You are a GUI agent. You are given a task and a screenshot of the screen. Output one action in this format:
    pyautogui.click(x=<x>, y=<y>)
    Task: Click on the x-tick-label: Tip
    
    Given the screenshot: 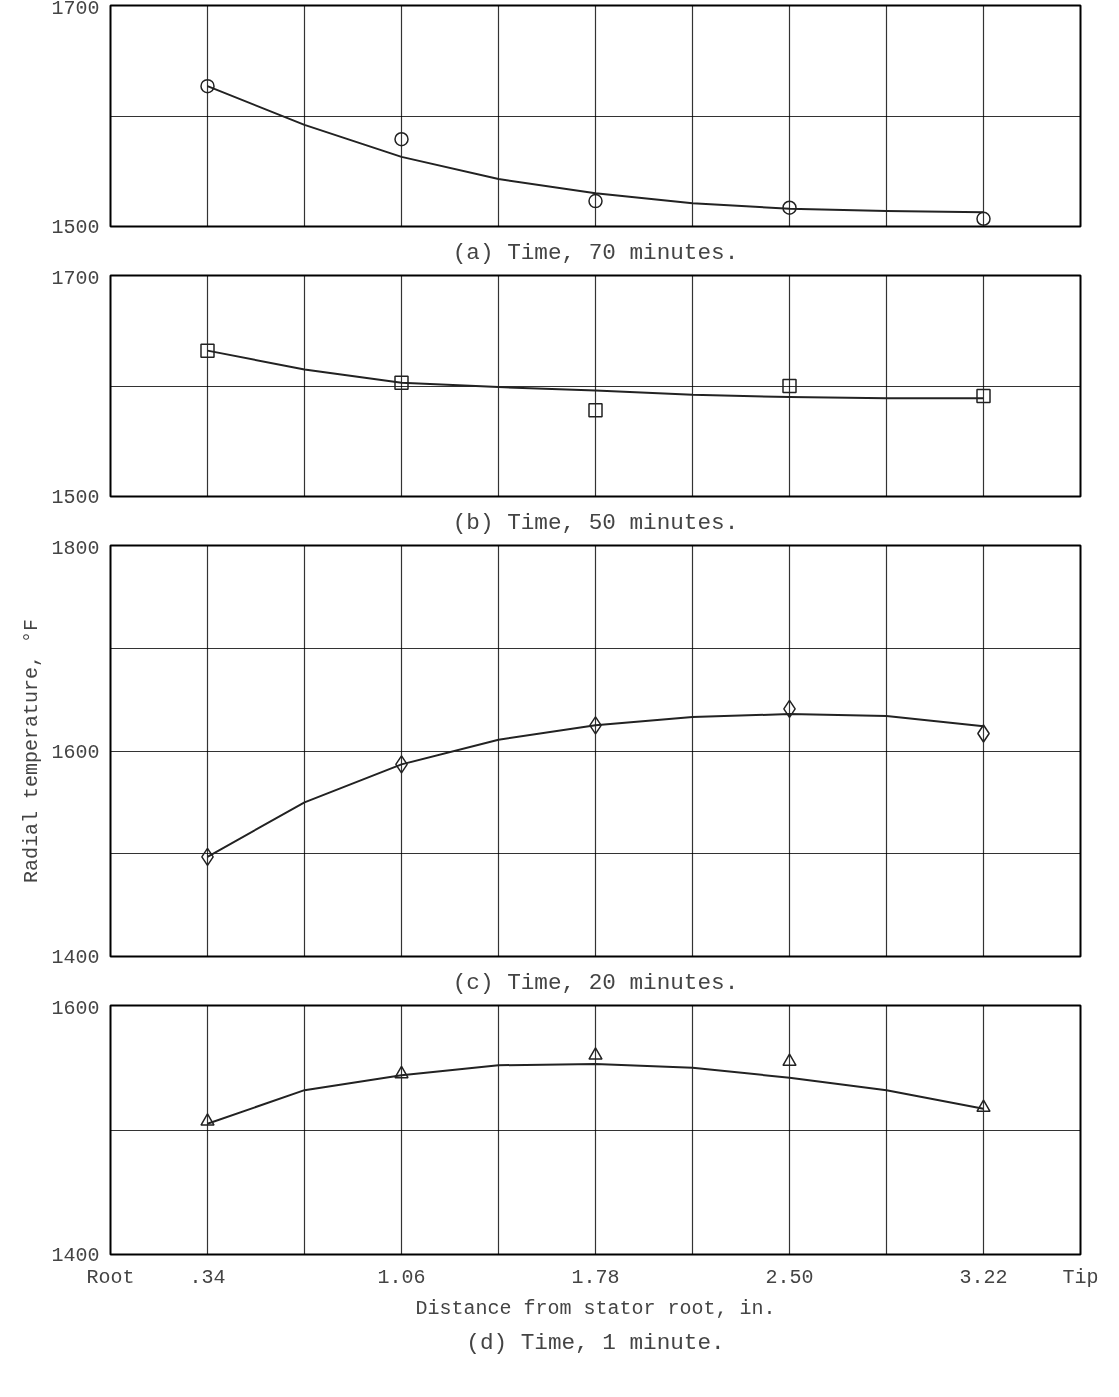 What is the action you would take?
    pyautogui.click(x=1080, y=1277)
    